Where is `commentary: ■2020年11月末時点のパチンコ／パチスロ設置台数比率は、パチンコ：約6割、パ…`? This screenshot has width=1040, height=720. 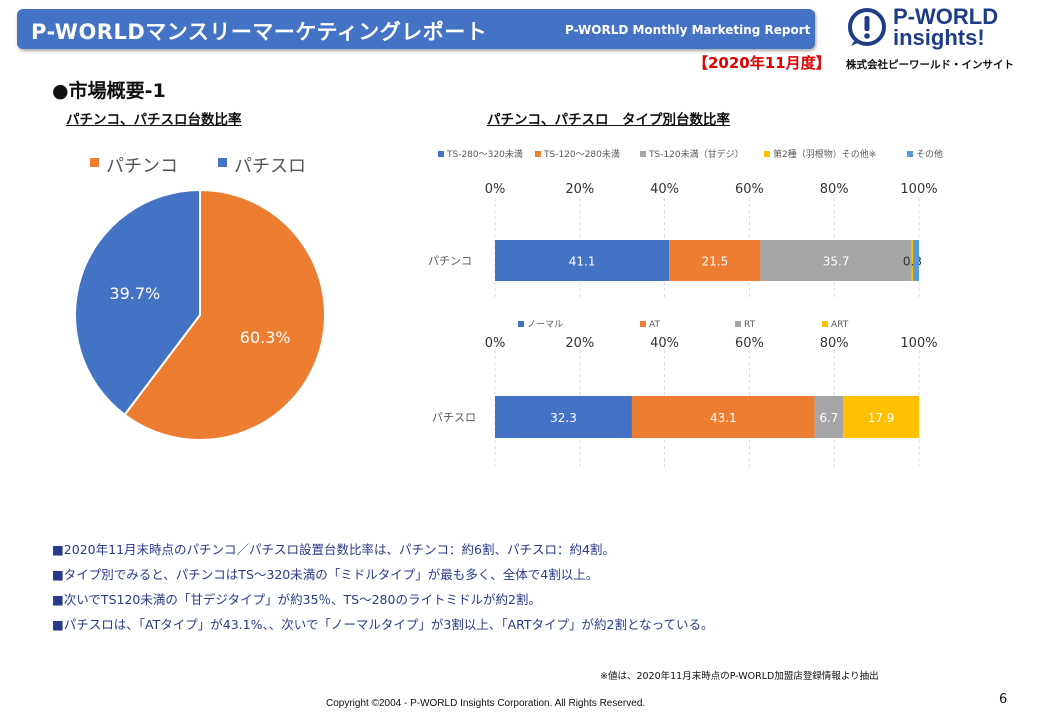
commentary: ■2020年11月末時点のパチンコ／パチスロ設置台数比率は、パチンコ：約6割、パ… is located at coordinates (382, 590).